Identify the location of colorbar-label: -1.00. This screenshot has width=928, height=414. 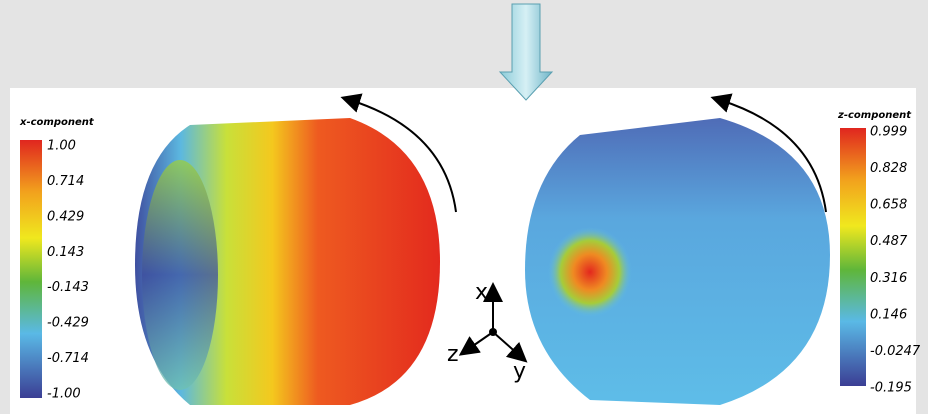
(64, 394).